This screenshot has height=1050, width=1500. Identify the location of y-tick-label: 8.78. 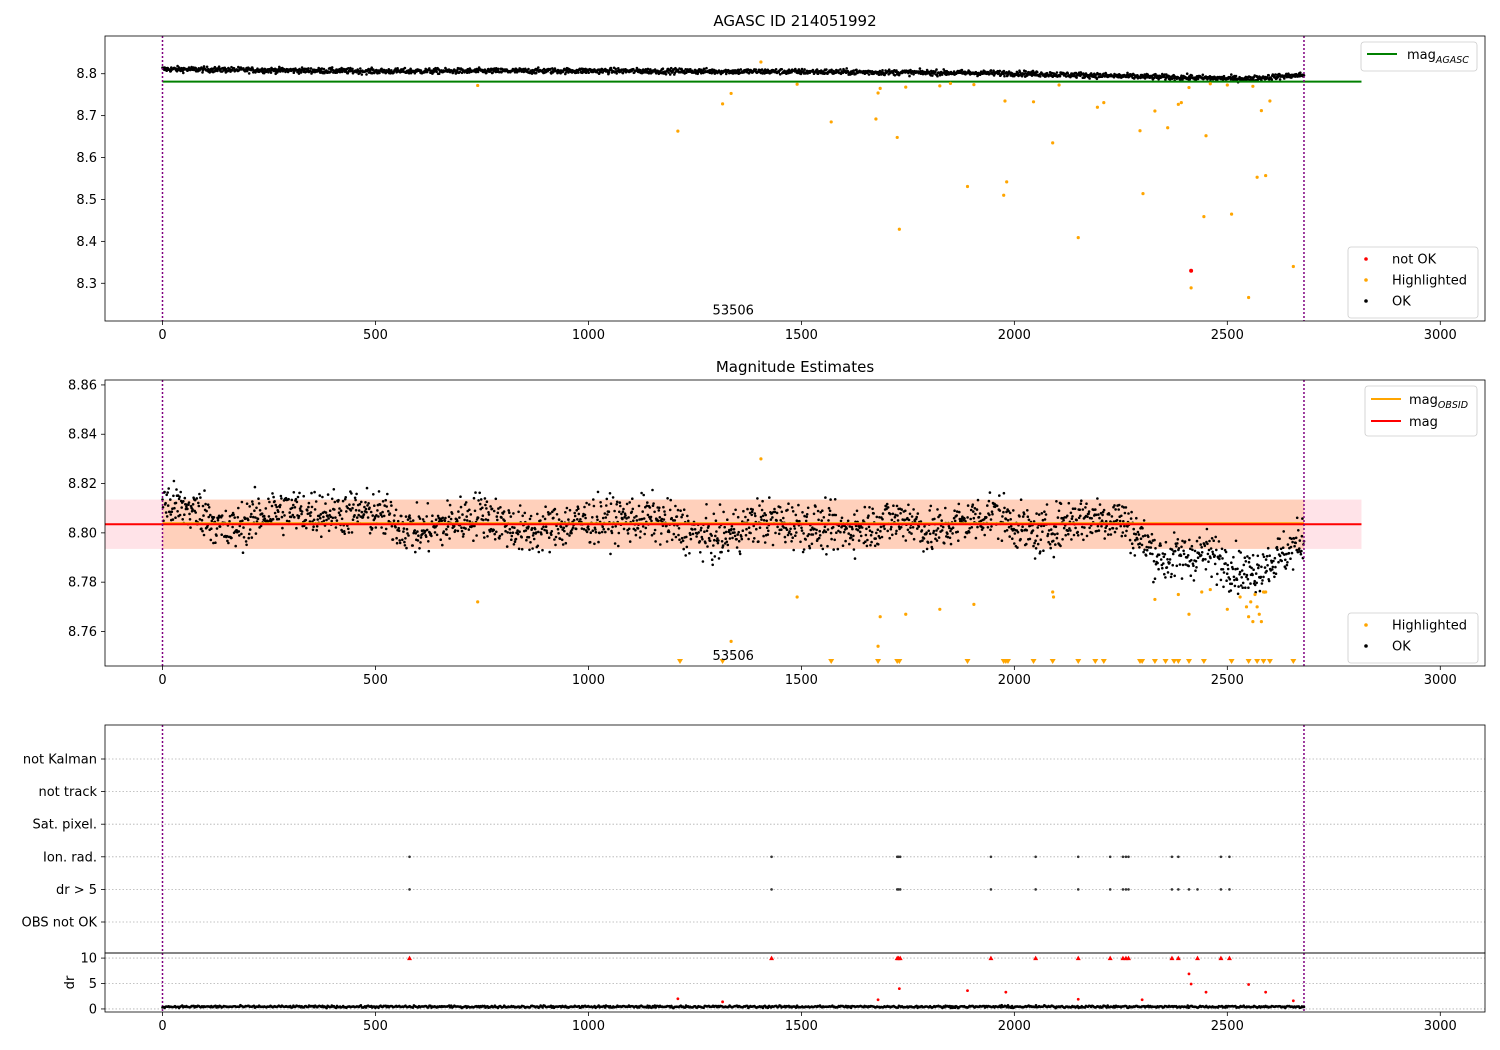
(82, 583).